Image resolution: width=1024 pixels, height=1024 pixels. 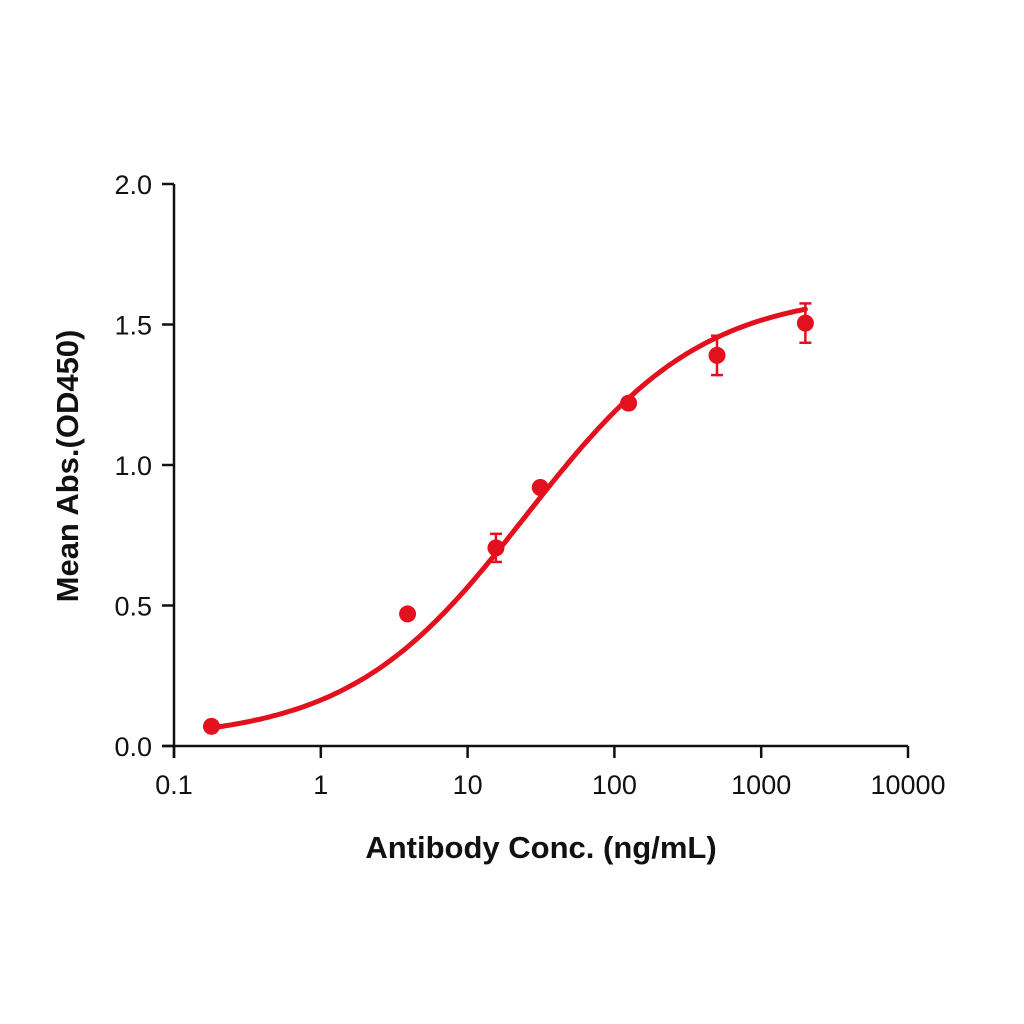 I want to click on y-tick-label: 0.5, so click(x=133, y=607).